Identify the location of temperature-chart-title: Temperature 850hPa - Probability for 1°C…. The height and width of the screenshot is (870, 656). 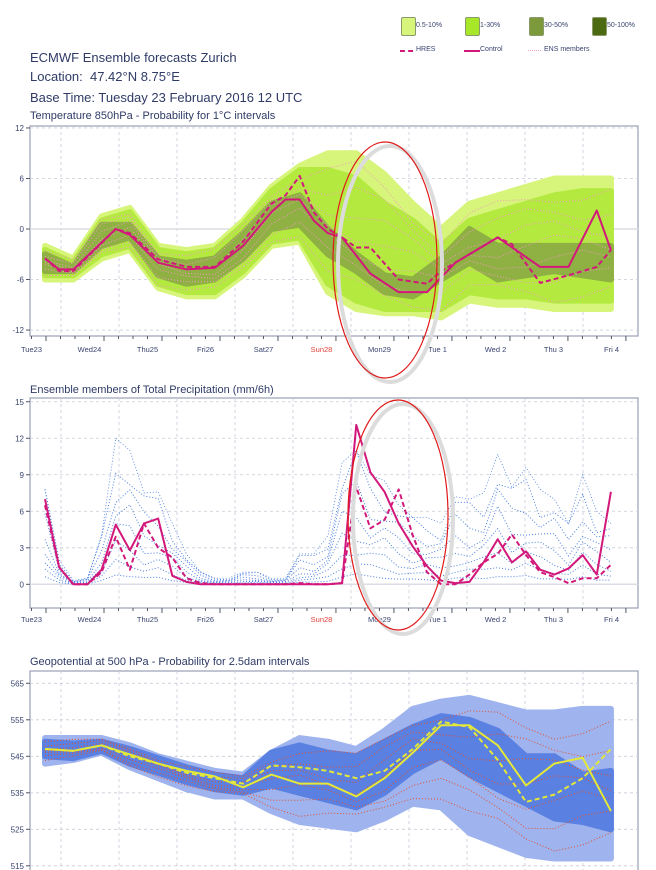
(153, 116).